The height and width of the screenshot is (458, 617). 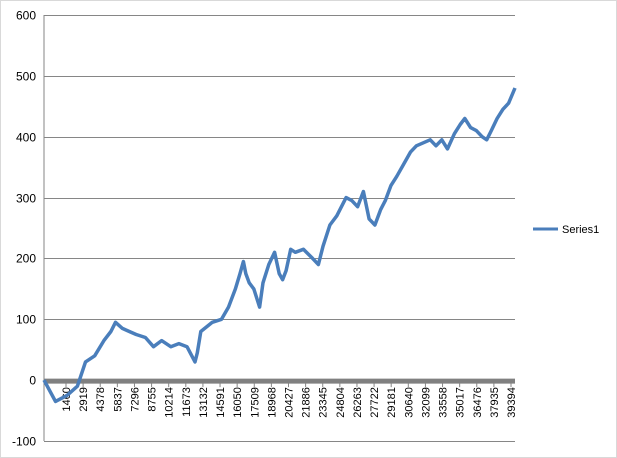 I want to click on x-tick-label: 39394, so click(x=512, y=402).